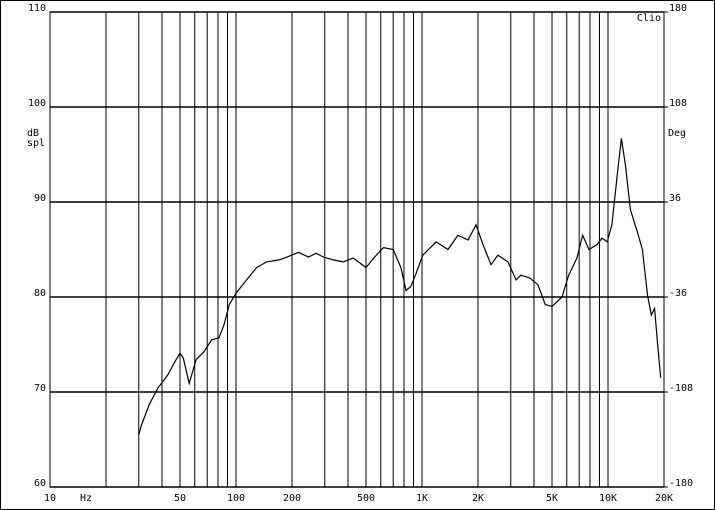 The width and height of the screenshot is (715, 510). I want to click on y-tick-label: 70, so click(40, 388).